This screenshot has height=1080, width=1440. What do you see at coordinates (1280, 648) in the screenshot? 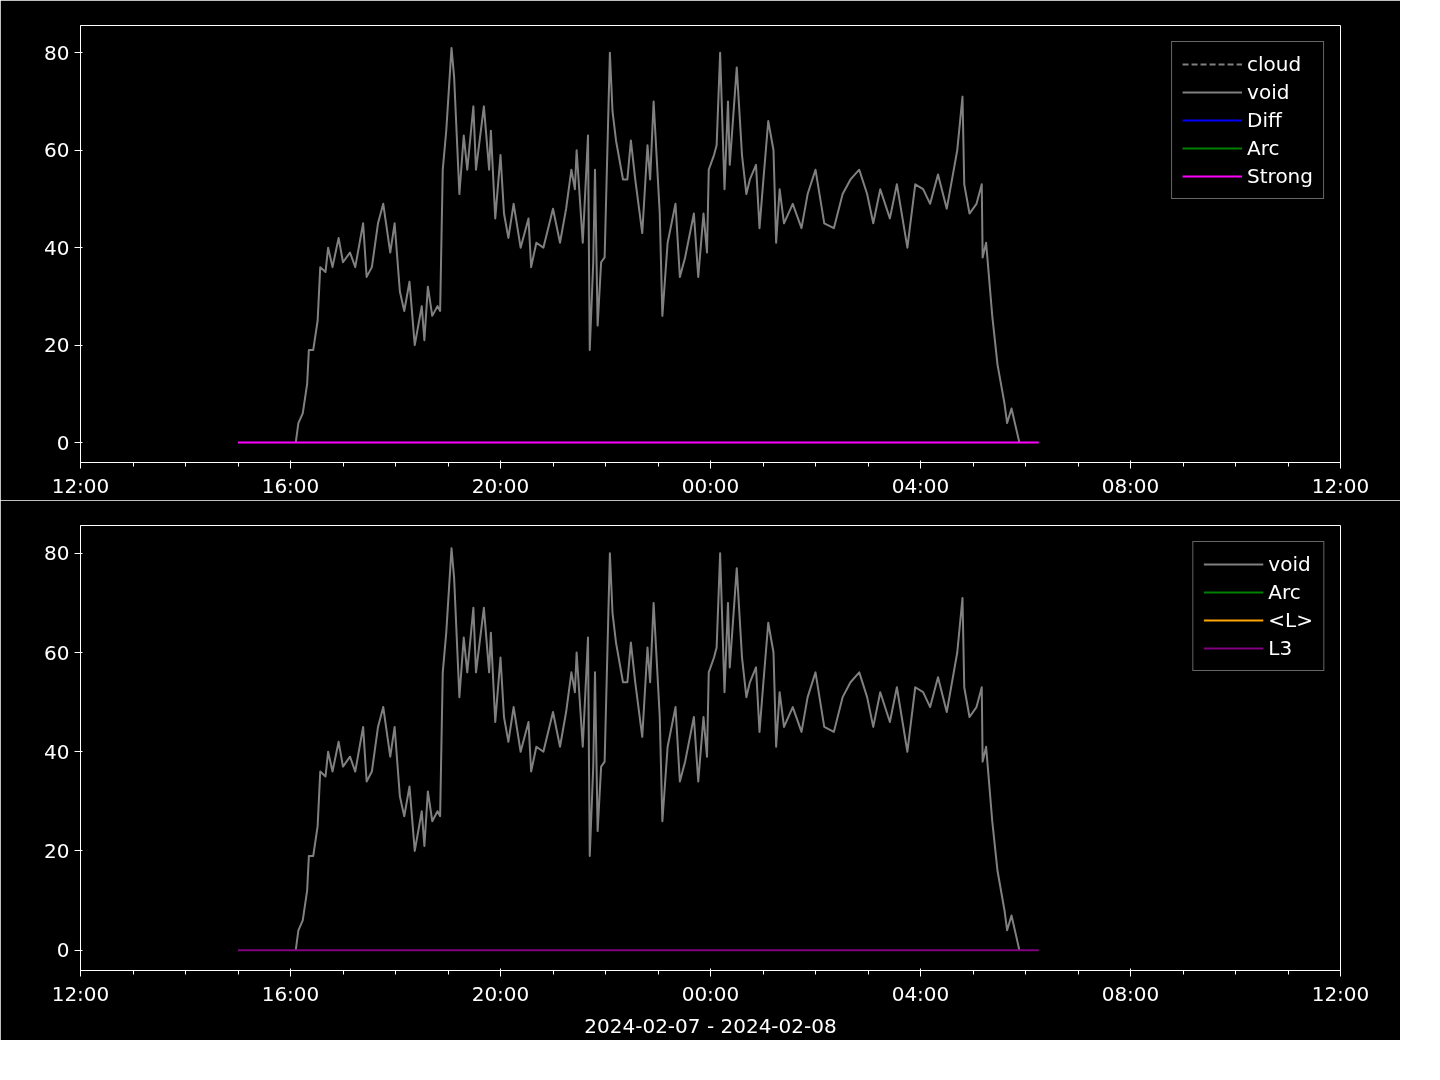
I see `legend-label: L3` at bounding box center [1280, 648].